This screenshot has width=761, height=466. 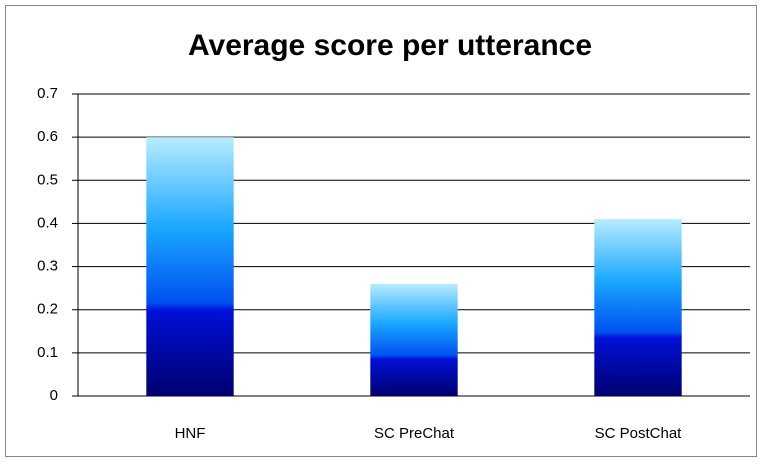 What do you see at coordinates (414, 433) in the screenshot?
I see `x-tick-label: SC PreChat` at bounding box center [414, 433].